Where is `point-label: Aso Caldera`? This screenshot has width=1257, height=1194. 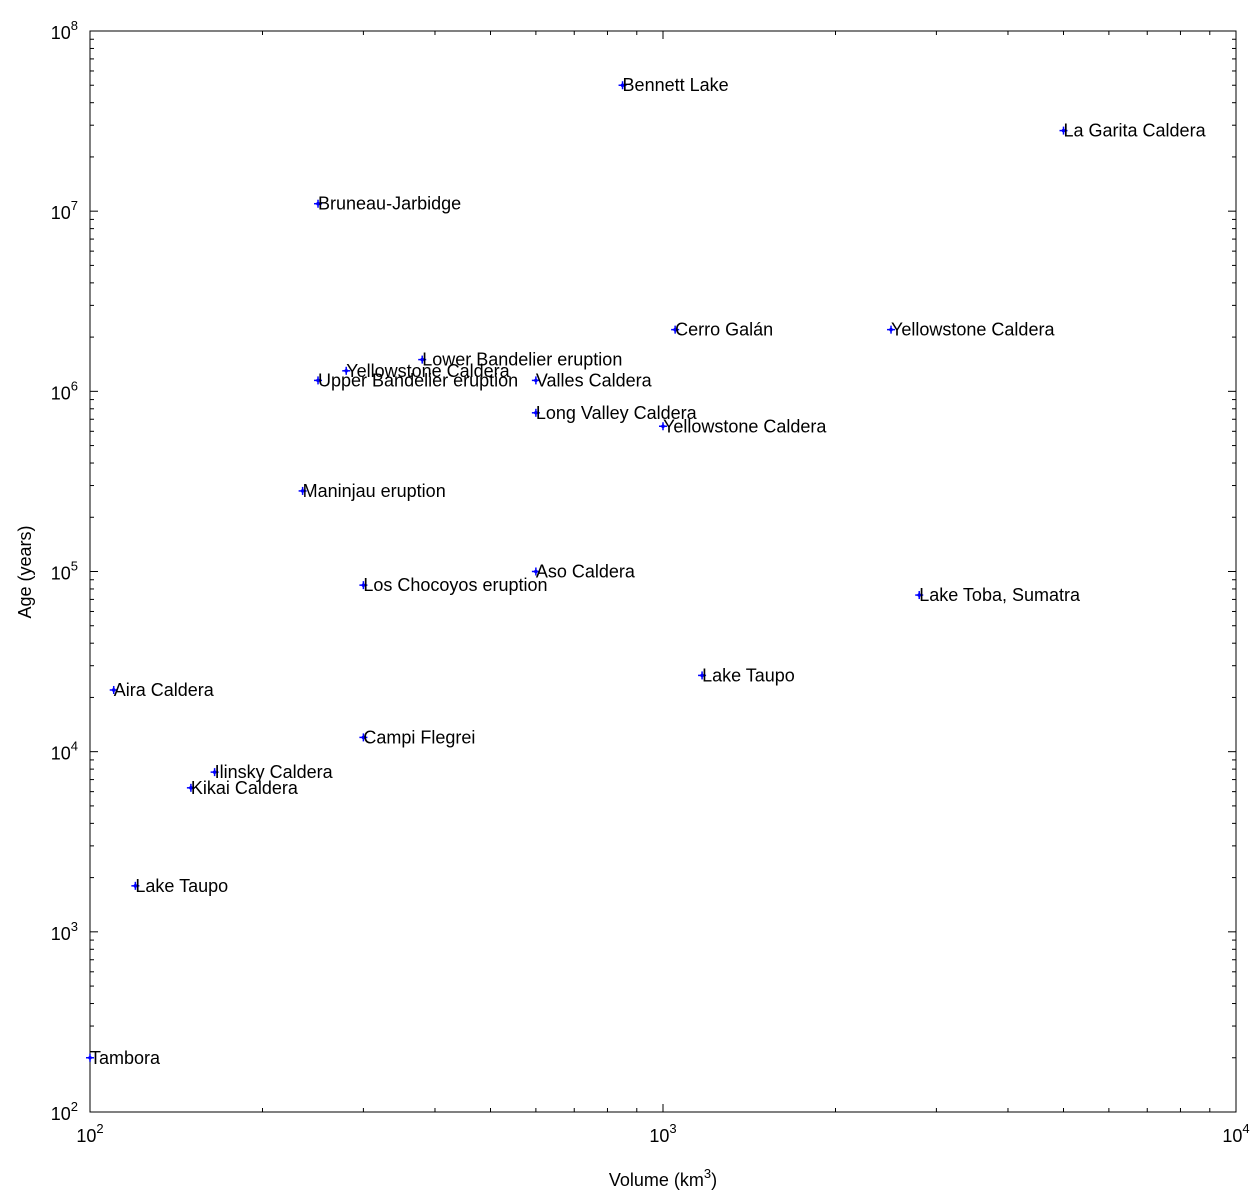
point-label: Aso Caldera is located at coordinates (586, 572).